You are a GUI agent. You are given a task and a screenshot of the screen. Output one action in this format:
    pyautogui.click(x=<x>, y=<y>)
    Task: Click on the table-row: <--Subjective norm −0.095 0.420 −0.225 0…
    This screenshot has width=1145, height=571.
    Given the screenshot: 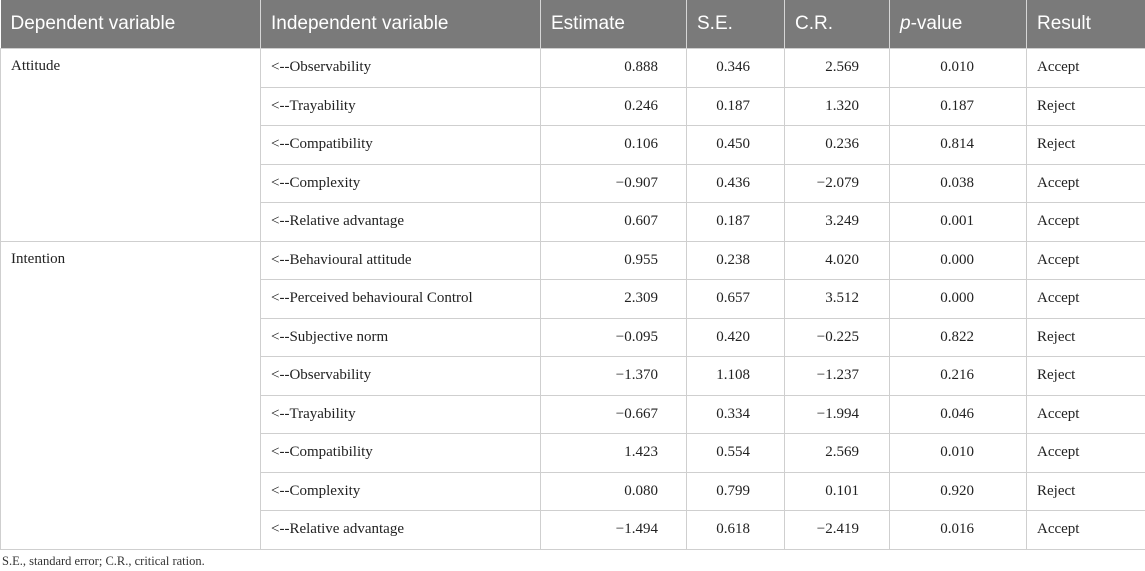 What is the action you would take?
    pyautogui.click(x=573, y=337)
    